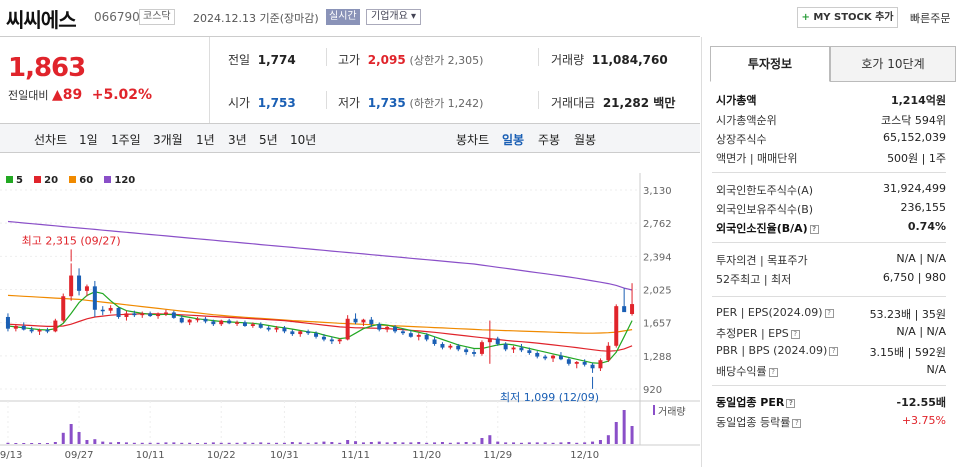 Image resolution: width=956 pixels, height=467 pixels. I want to click on add-mystock-button: + MY STOCK 추가, so click(847, 17).